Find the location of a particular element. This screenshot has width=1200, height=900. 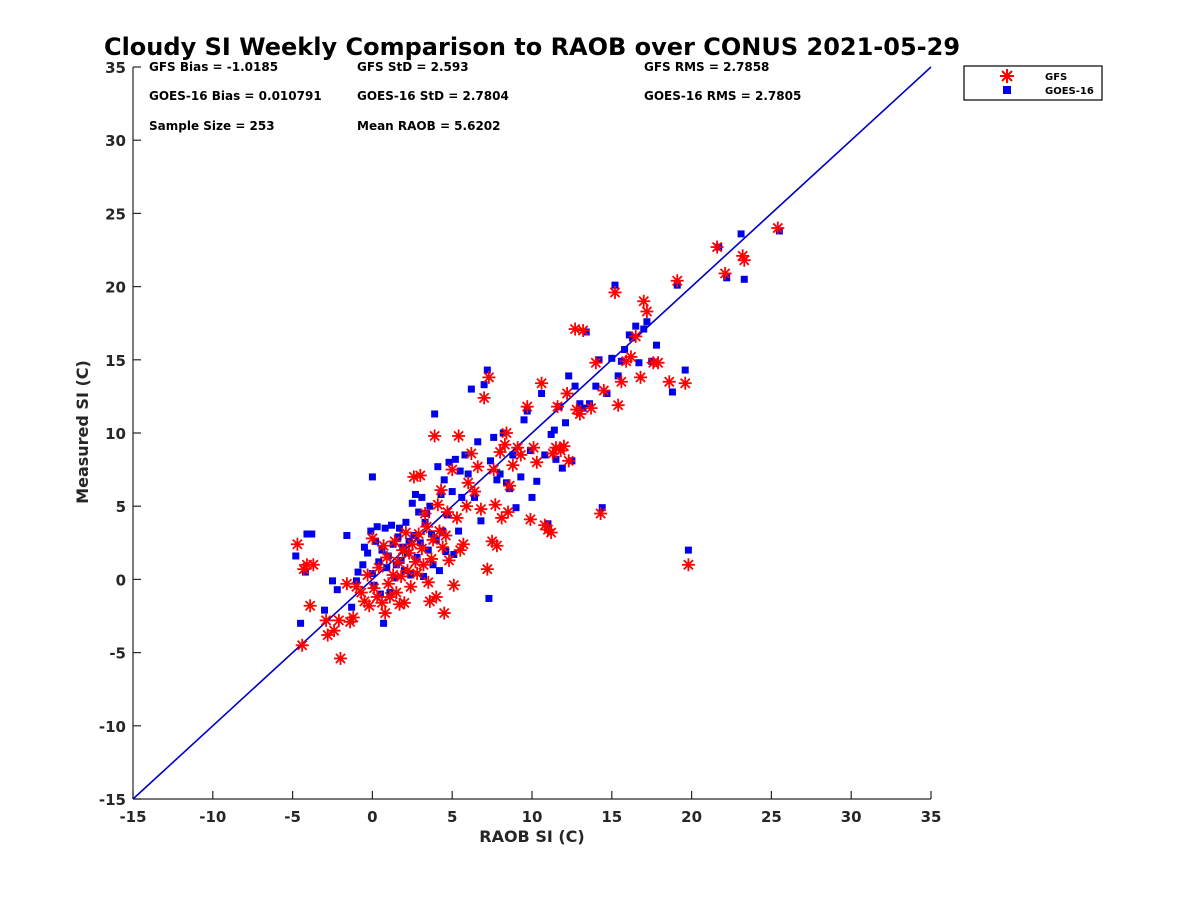

legend-box is located at coordinates (1033, 83).